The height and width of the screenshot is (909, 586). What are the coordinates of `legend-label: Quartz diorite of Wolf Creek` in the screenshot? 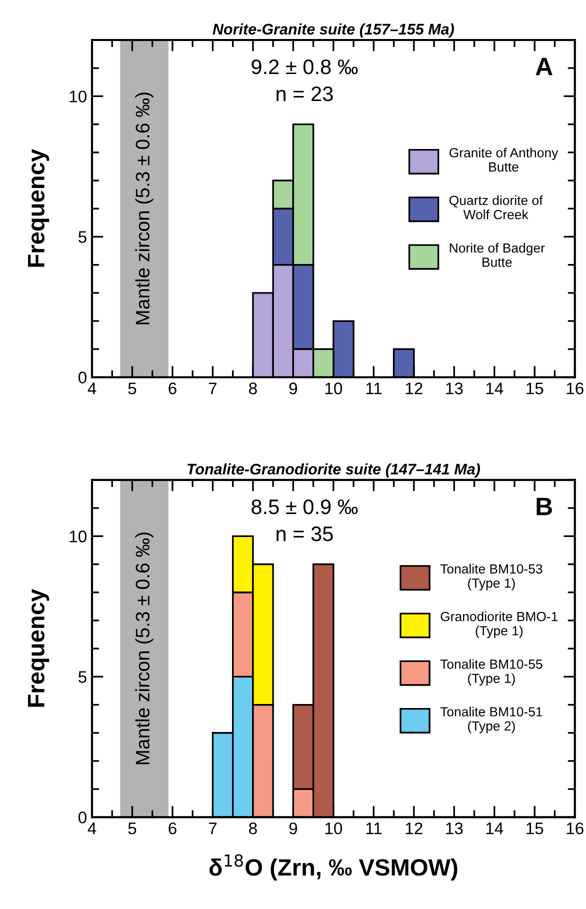 It's located at (496, 207).